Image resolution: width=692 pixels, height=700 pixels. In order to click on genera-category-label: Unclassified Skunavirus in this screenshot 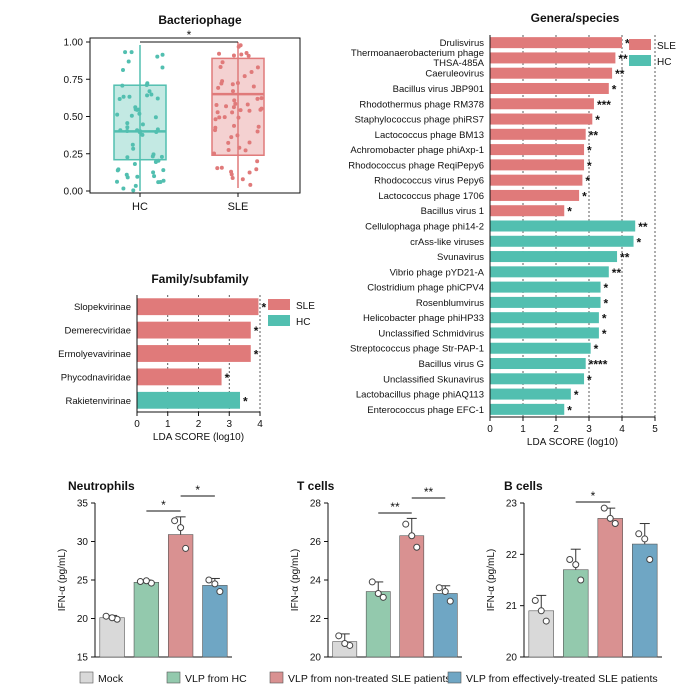, I will do `click(433, 379)`.